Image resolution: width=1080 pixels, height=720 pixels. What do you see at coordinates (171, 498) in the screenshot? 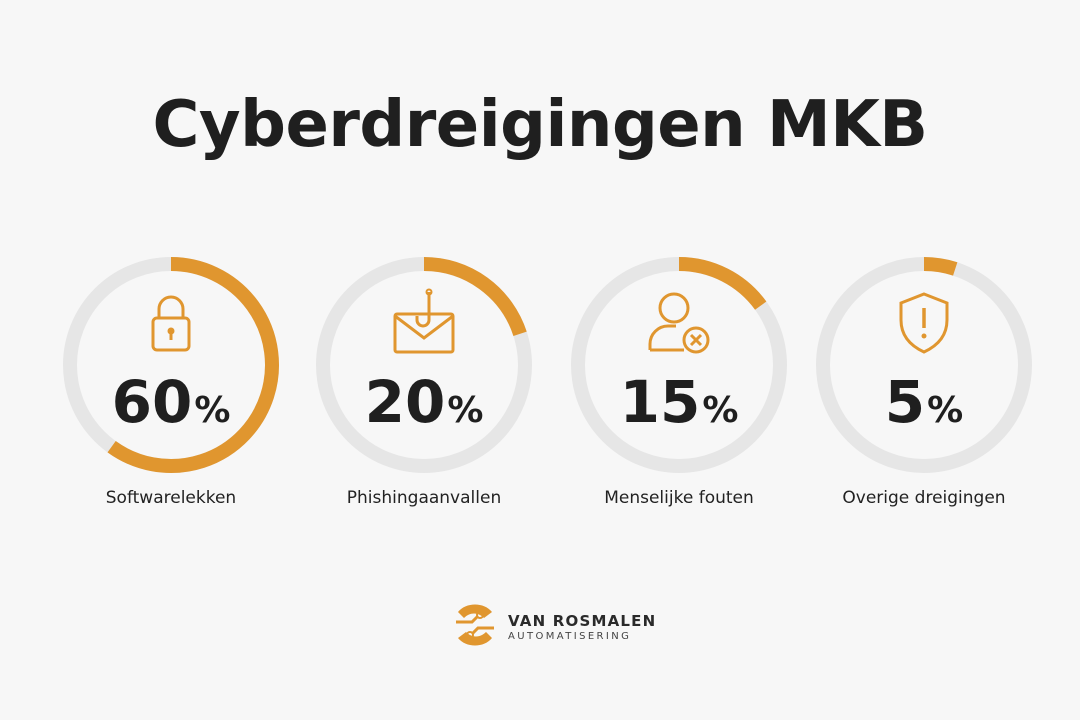
I see `gauge-label: Softwarelekken` at bounding box center [171, 498].